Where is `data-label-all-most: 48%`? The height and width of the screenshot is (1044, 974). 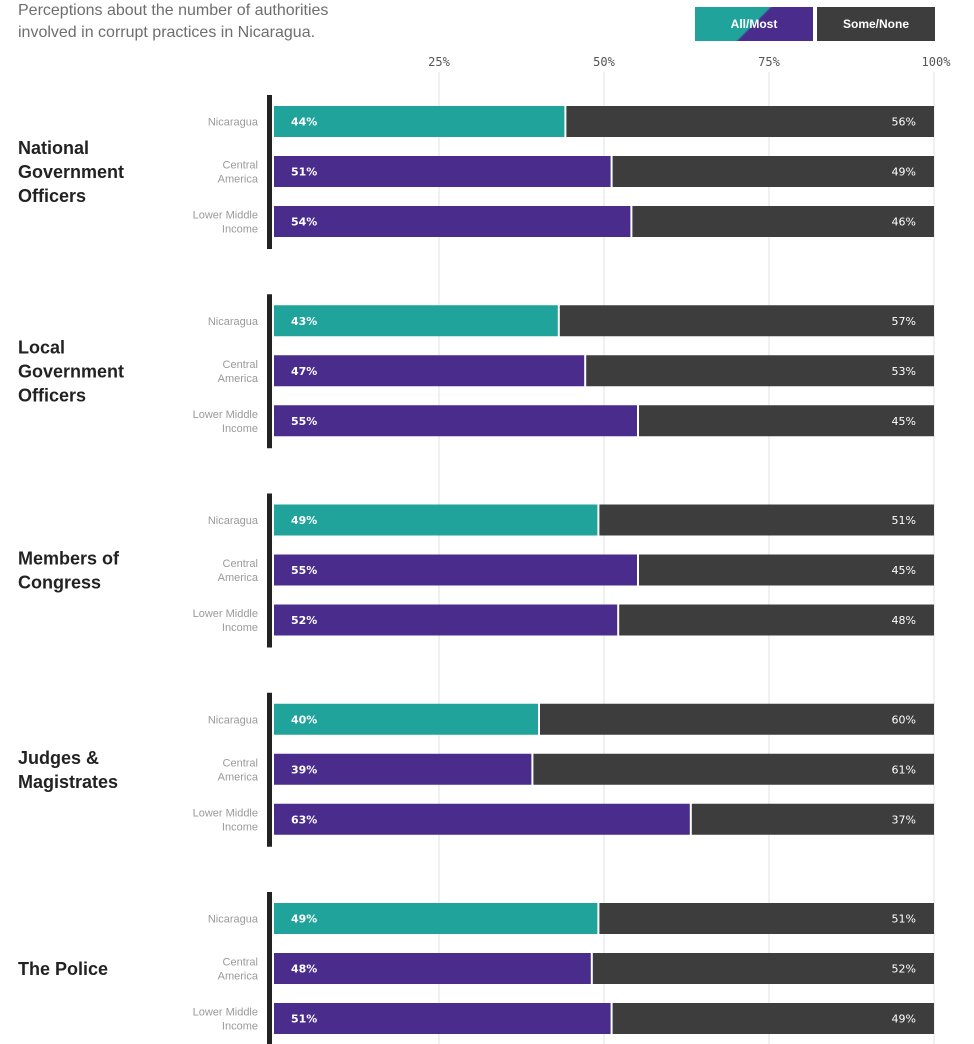 data-label-all-most: 48% is located at coordinates (304, 969).